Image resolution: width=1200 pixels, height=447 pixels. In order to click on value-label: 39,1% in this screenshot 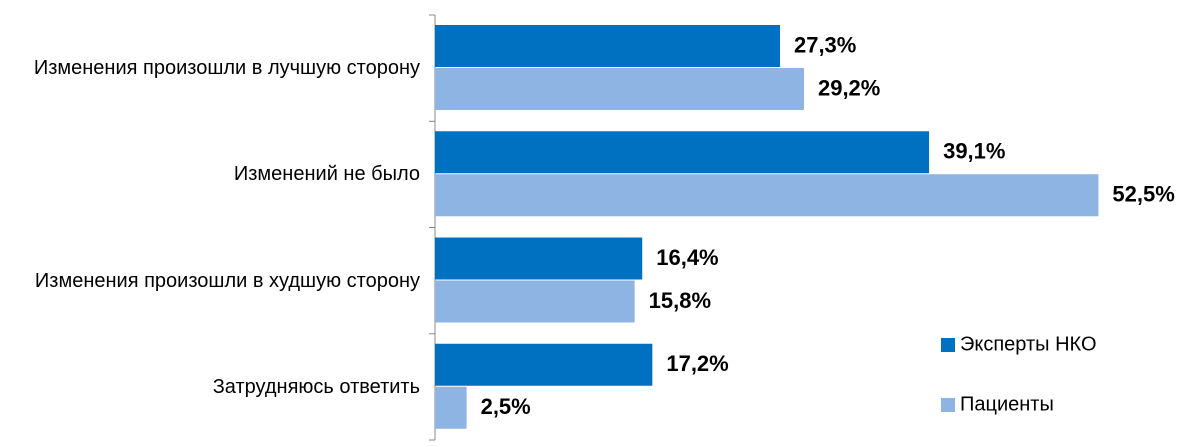, I will do `click(974, 151)`.